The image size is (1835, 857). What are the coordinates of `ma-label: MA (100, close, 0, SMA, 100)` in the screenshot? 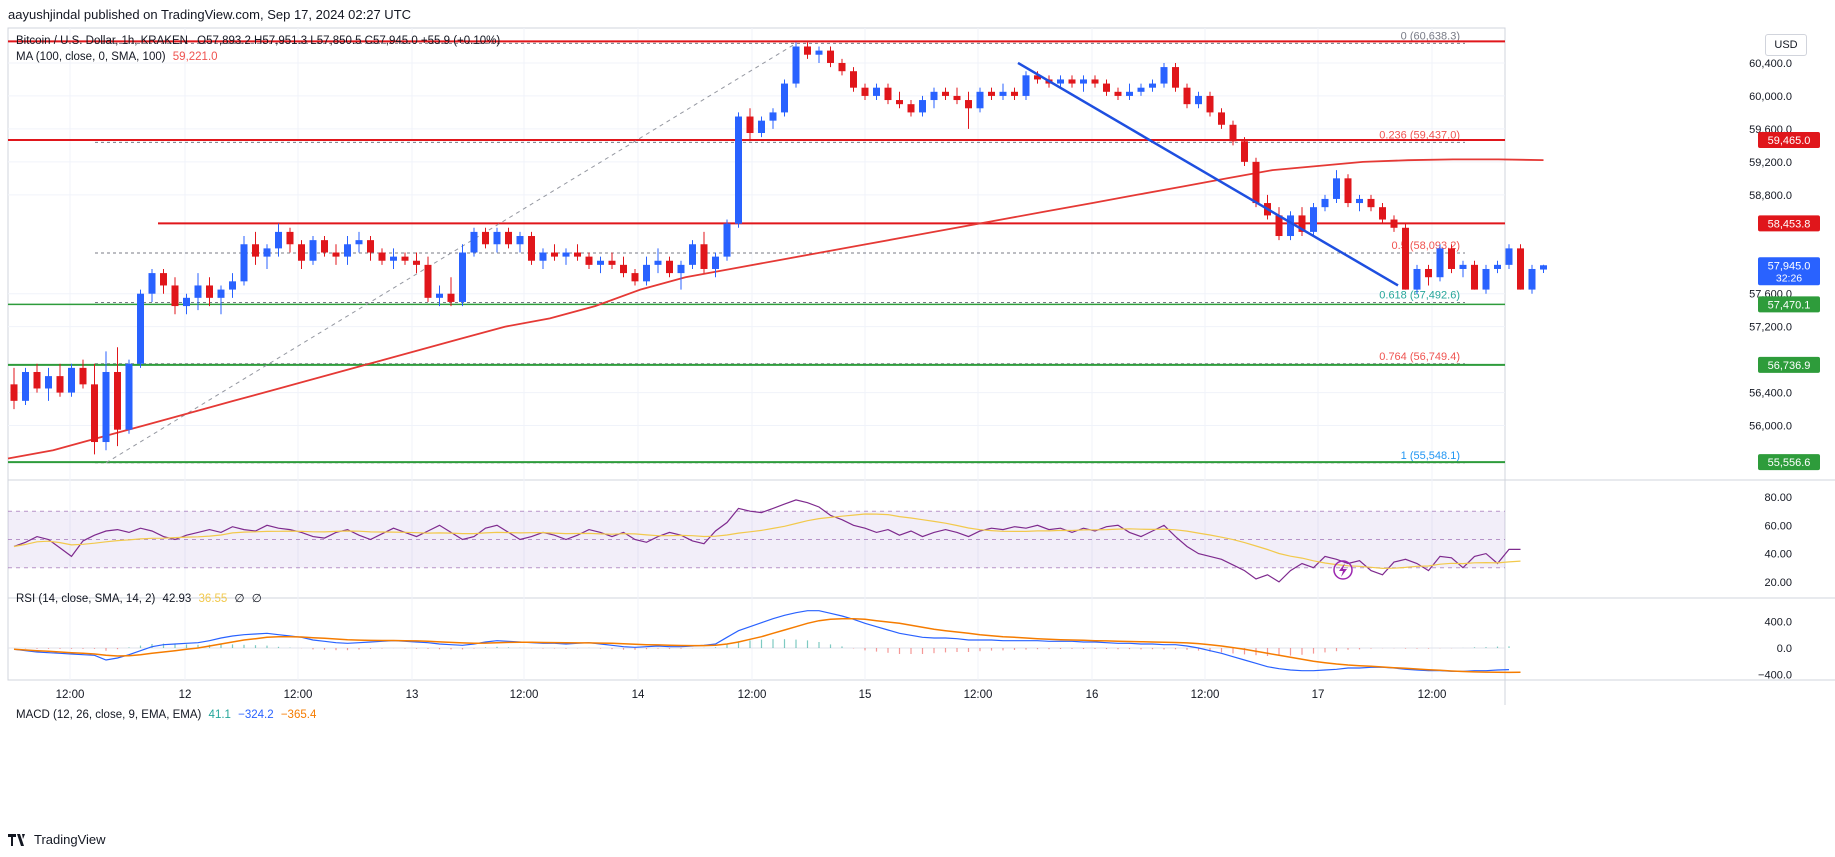 It's located at (91, 57).